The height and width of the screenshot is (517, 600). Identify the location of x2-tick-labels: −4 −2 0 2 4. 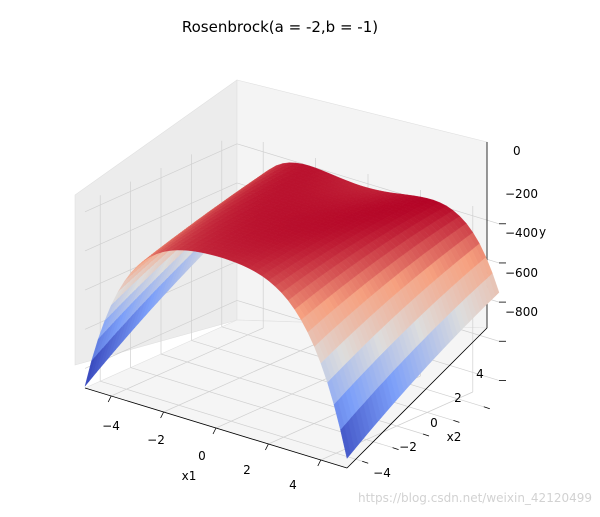
(428, 423).